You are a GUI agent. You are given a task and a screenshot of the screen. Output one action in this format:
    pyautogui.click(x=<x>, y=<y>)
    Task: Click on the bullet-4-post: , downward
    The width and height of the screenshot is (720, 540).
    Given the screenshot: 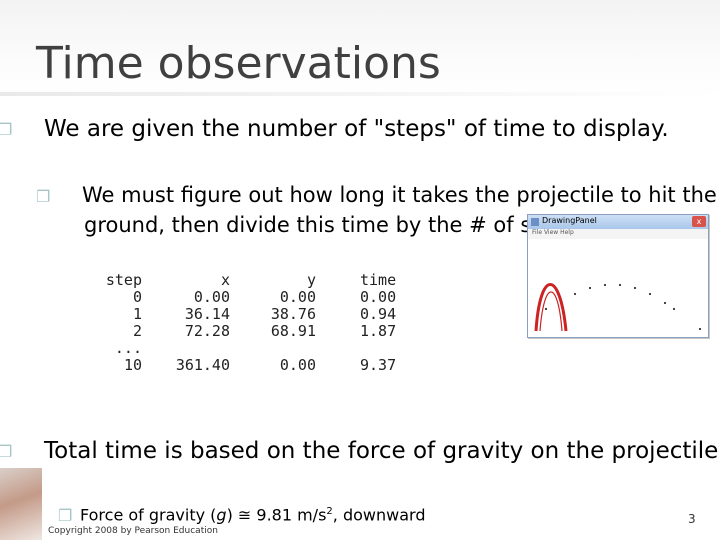 What is the action you would take?
    pyautogui.click(x=379, y=515)
    